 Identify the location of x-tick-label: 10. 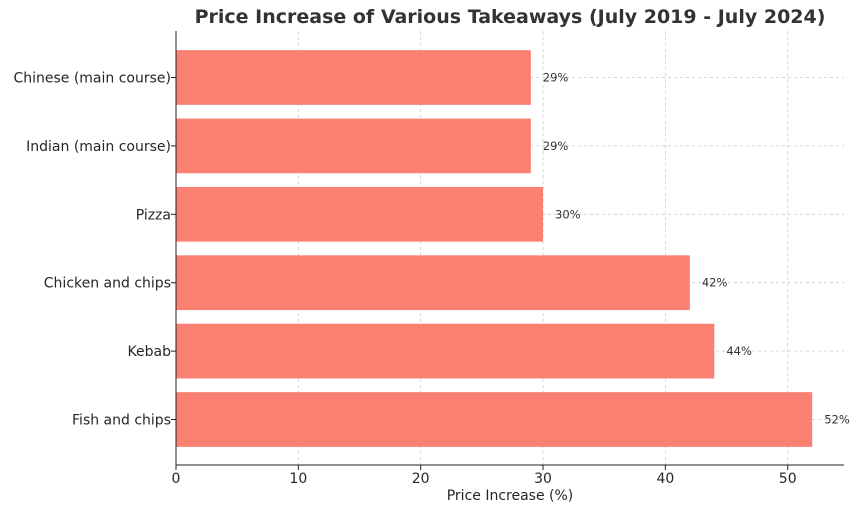
(298, 479).